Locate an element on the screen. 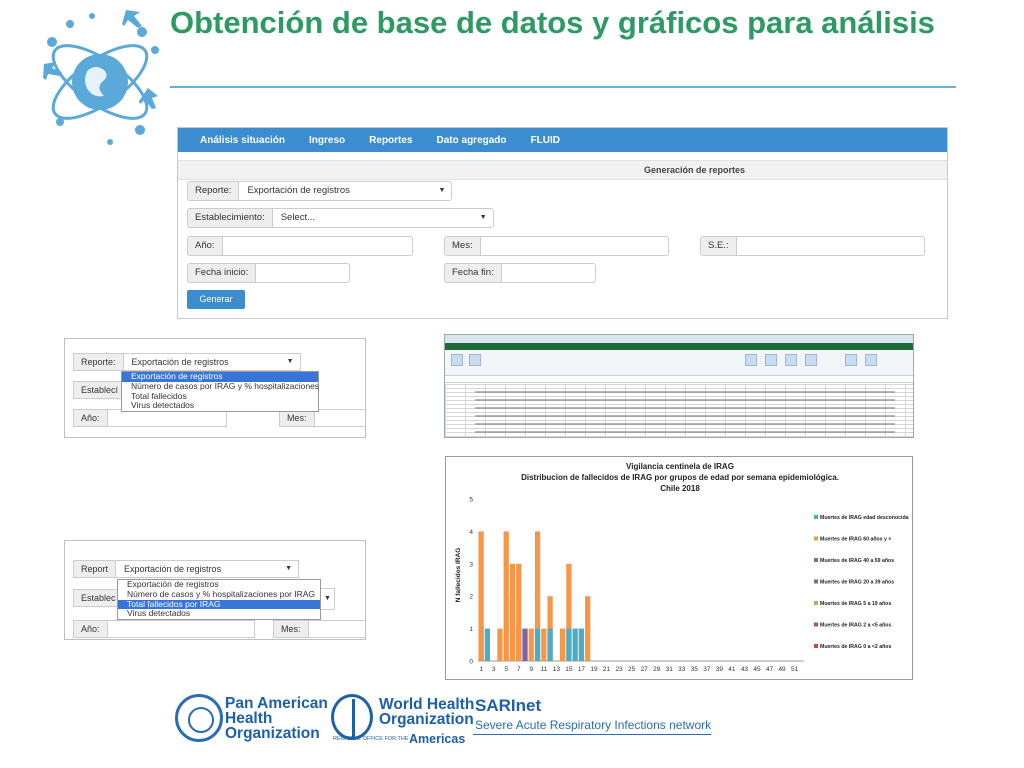 This screenshot has width=1024, height=768. chart-x-tick-label: 47 is located at coordinates (770, 669).